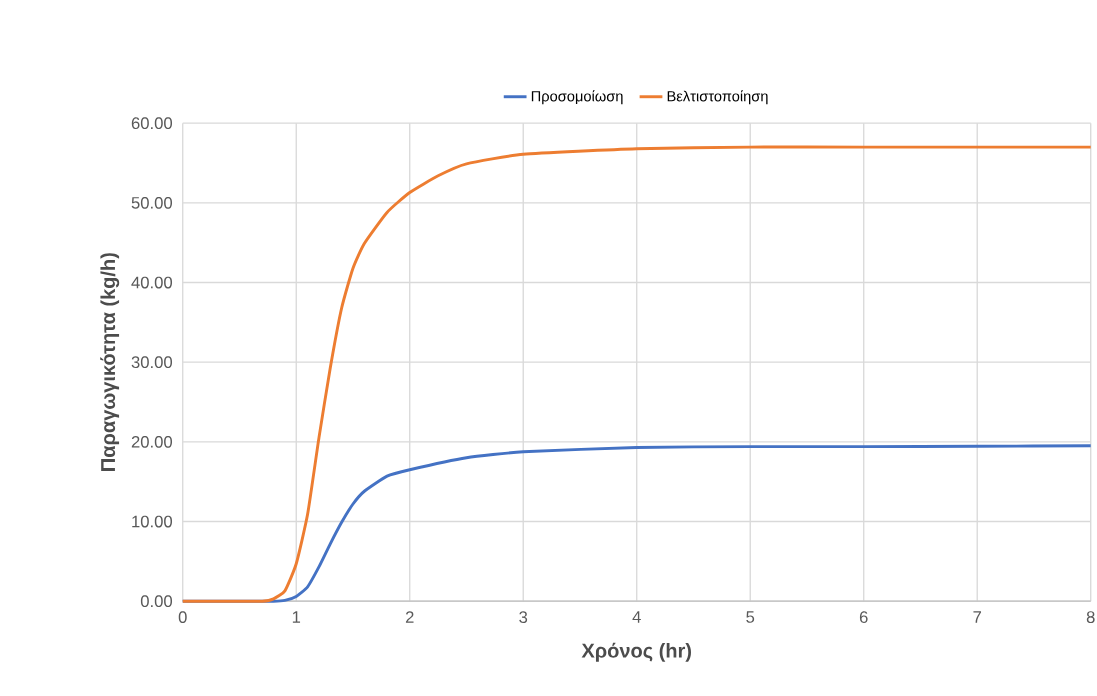 This screenshot has width=1097, height=696. What do you see at coordinates (523, 617) in the screenshot?
I see `x-tick-label: 3` at bounding box center [523, 617].